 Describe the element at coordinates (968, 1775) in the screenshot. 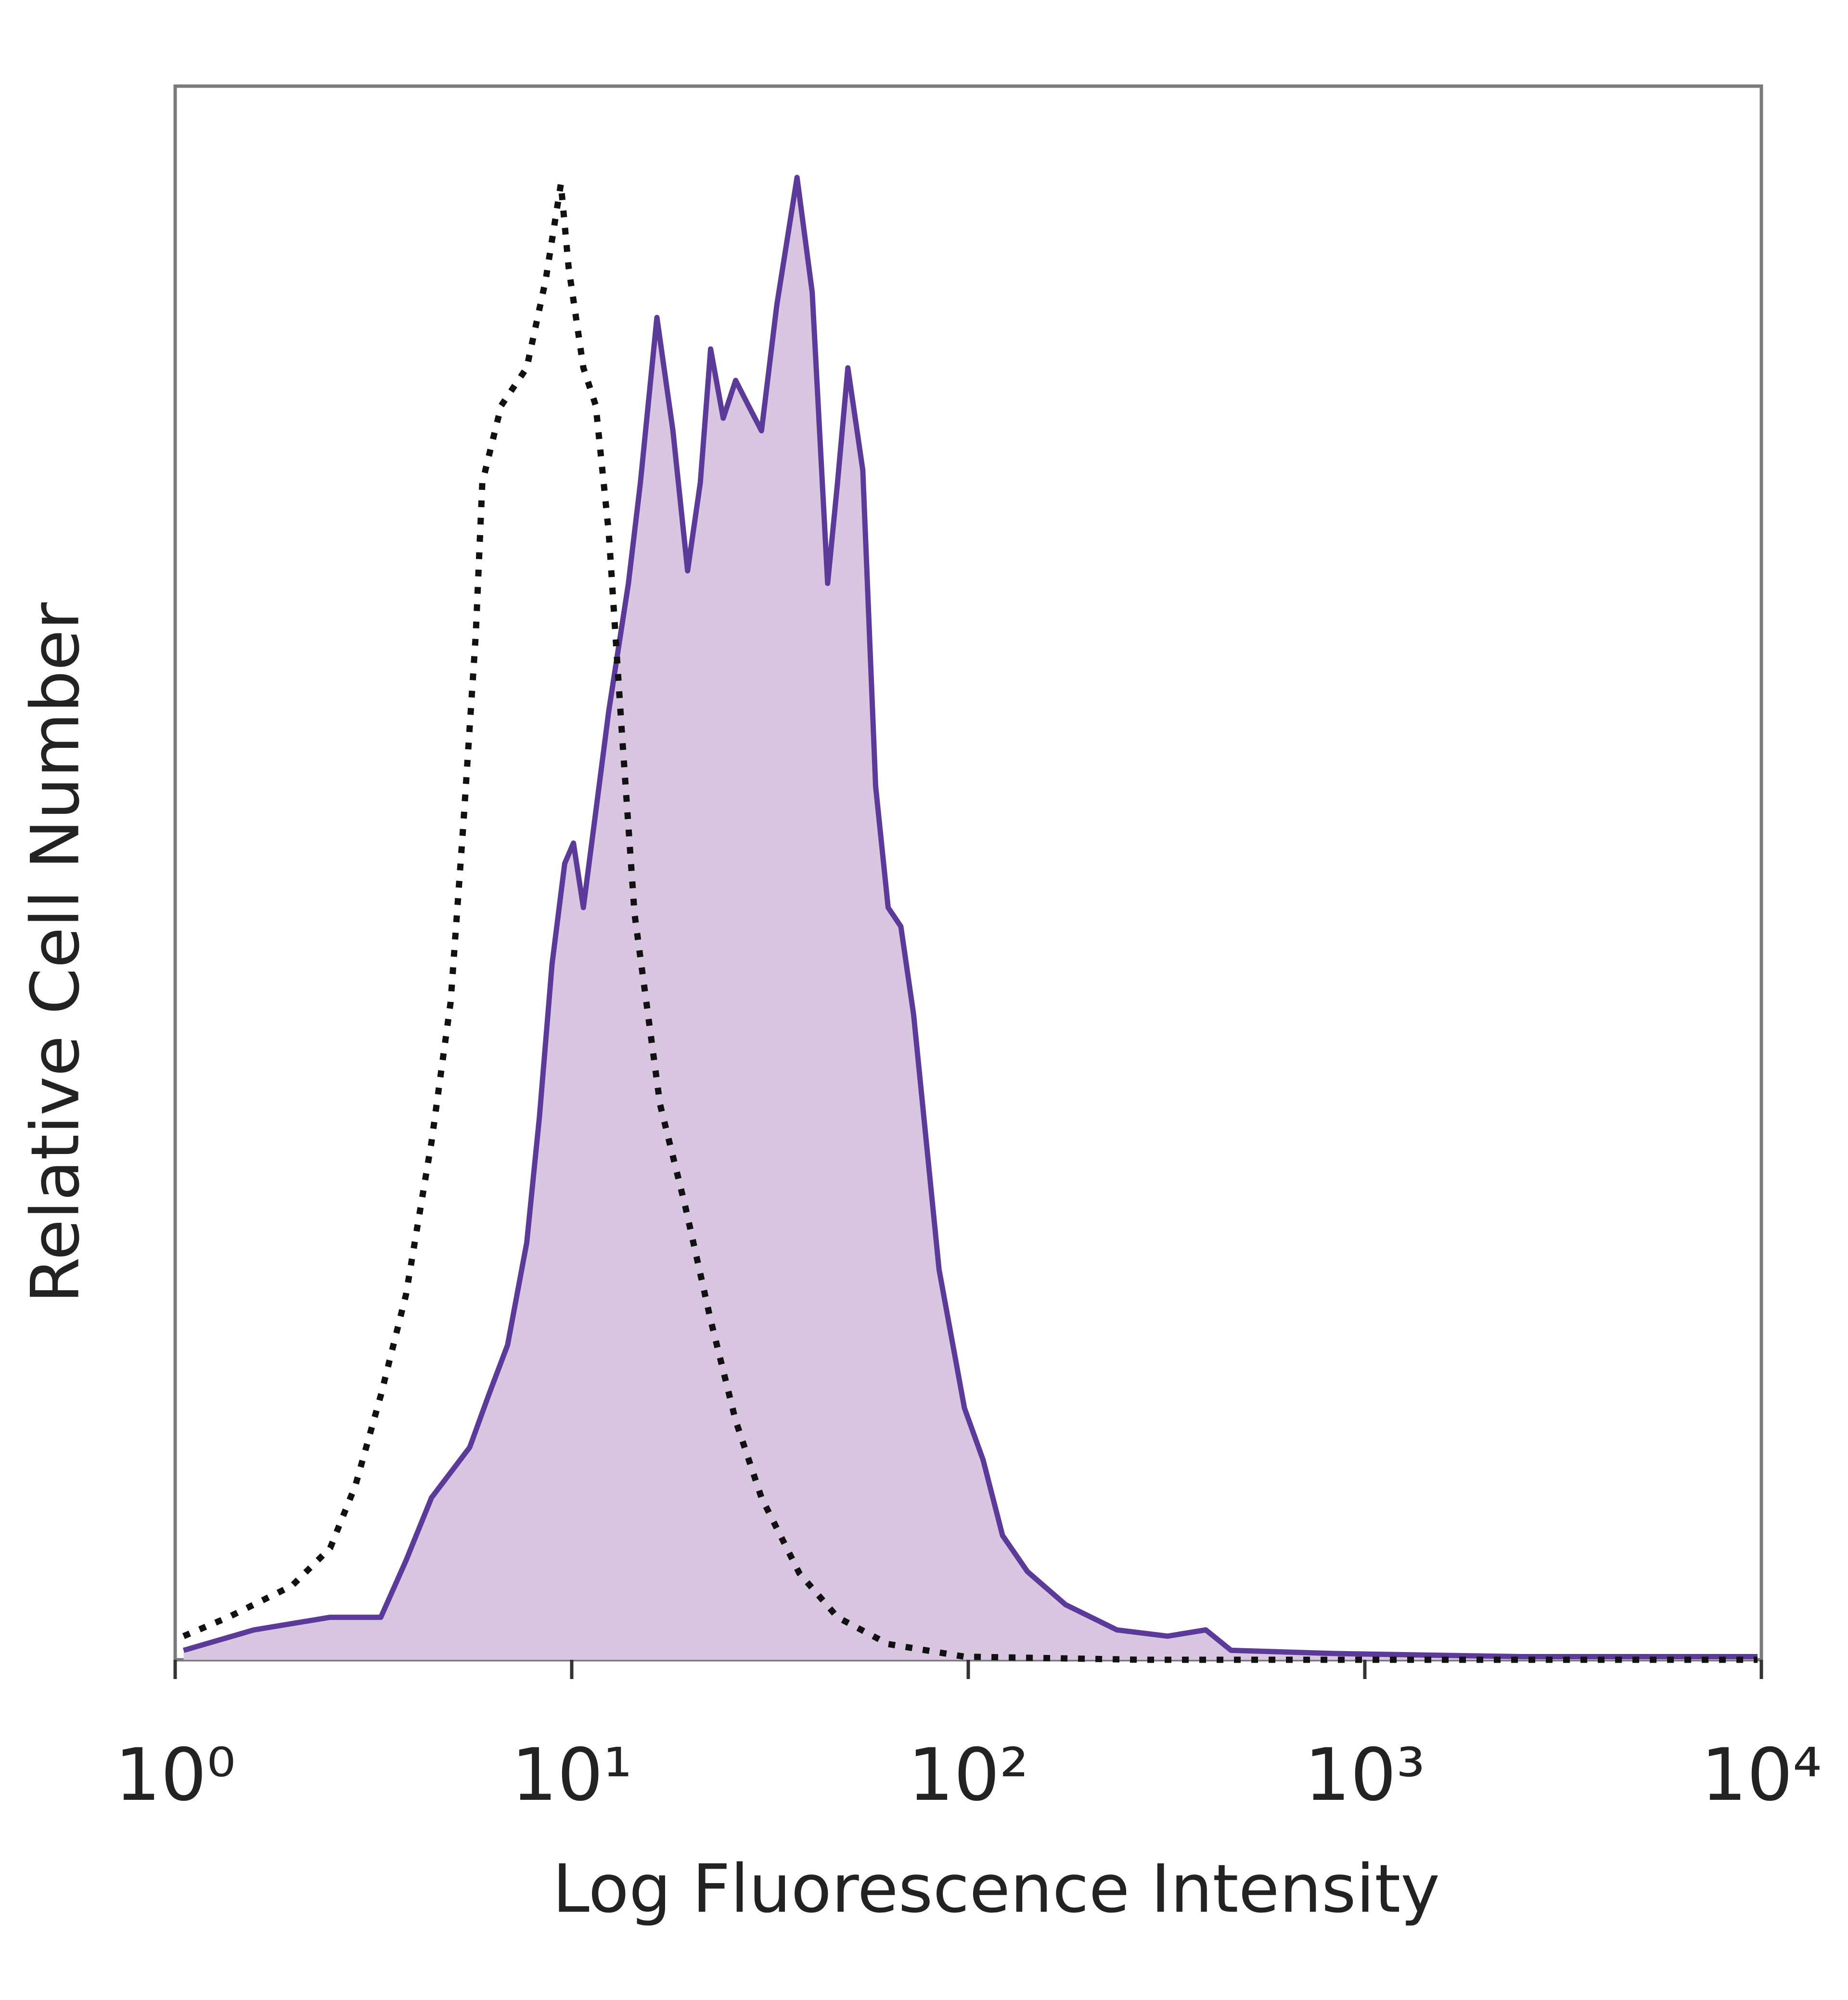

I see `x-tick-label: 10²` at that location.